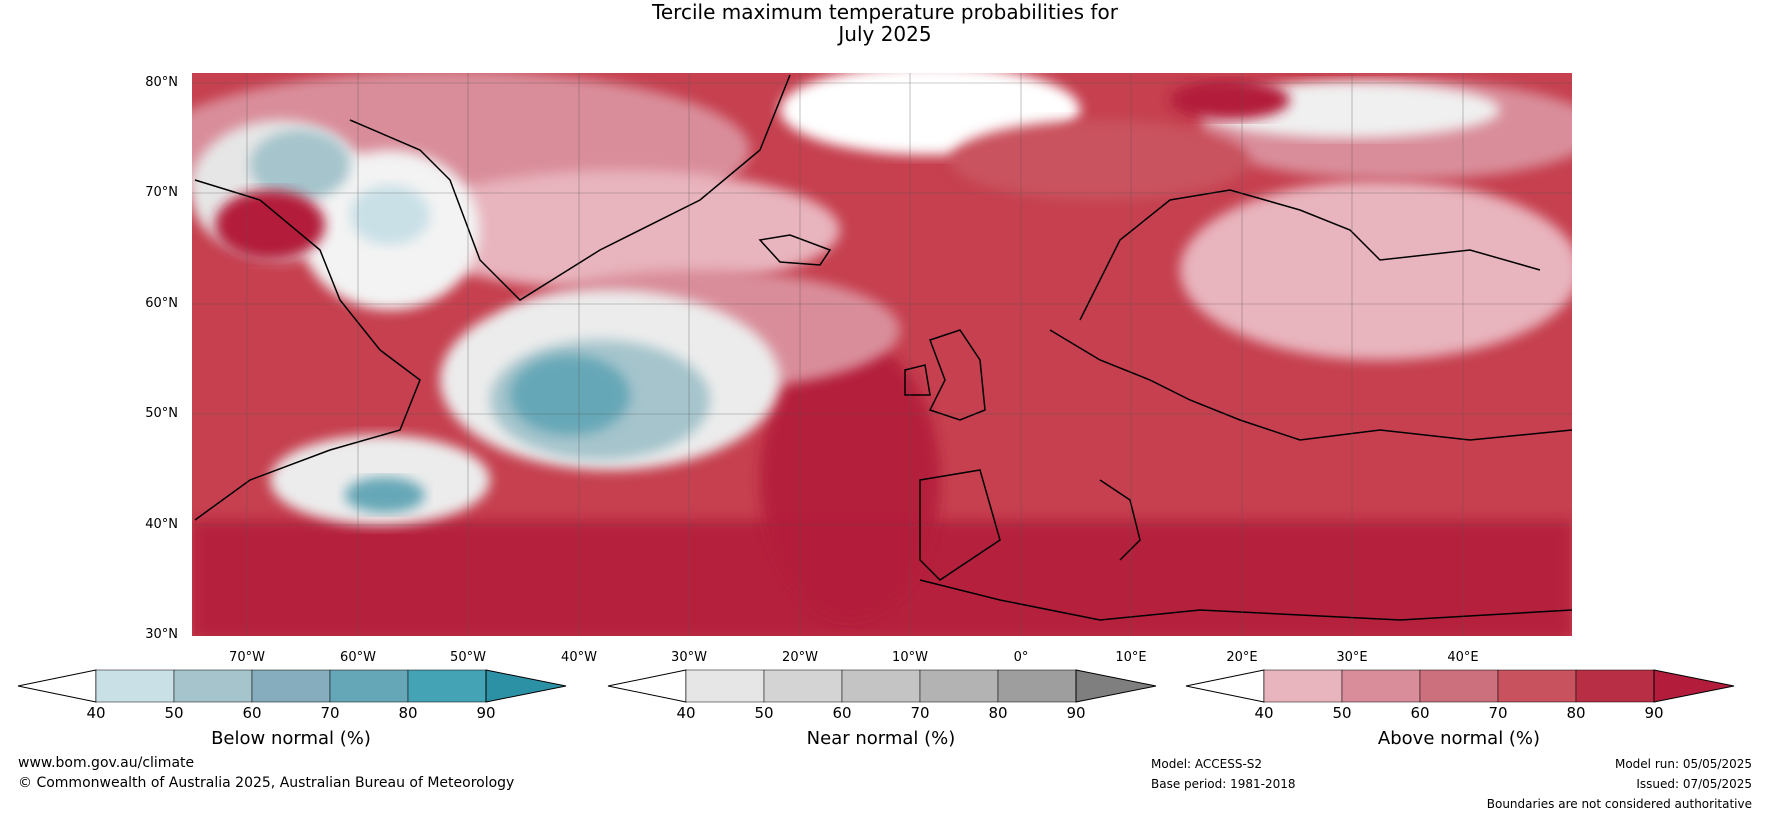  What do you see at coordinates (1131, 657) in the screenshot?
I see `lon-label-10e: 10°E` at bounding box center [1131, 657].